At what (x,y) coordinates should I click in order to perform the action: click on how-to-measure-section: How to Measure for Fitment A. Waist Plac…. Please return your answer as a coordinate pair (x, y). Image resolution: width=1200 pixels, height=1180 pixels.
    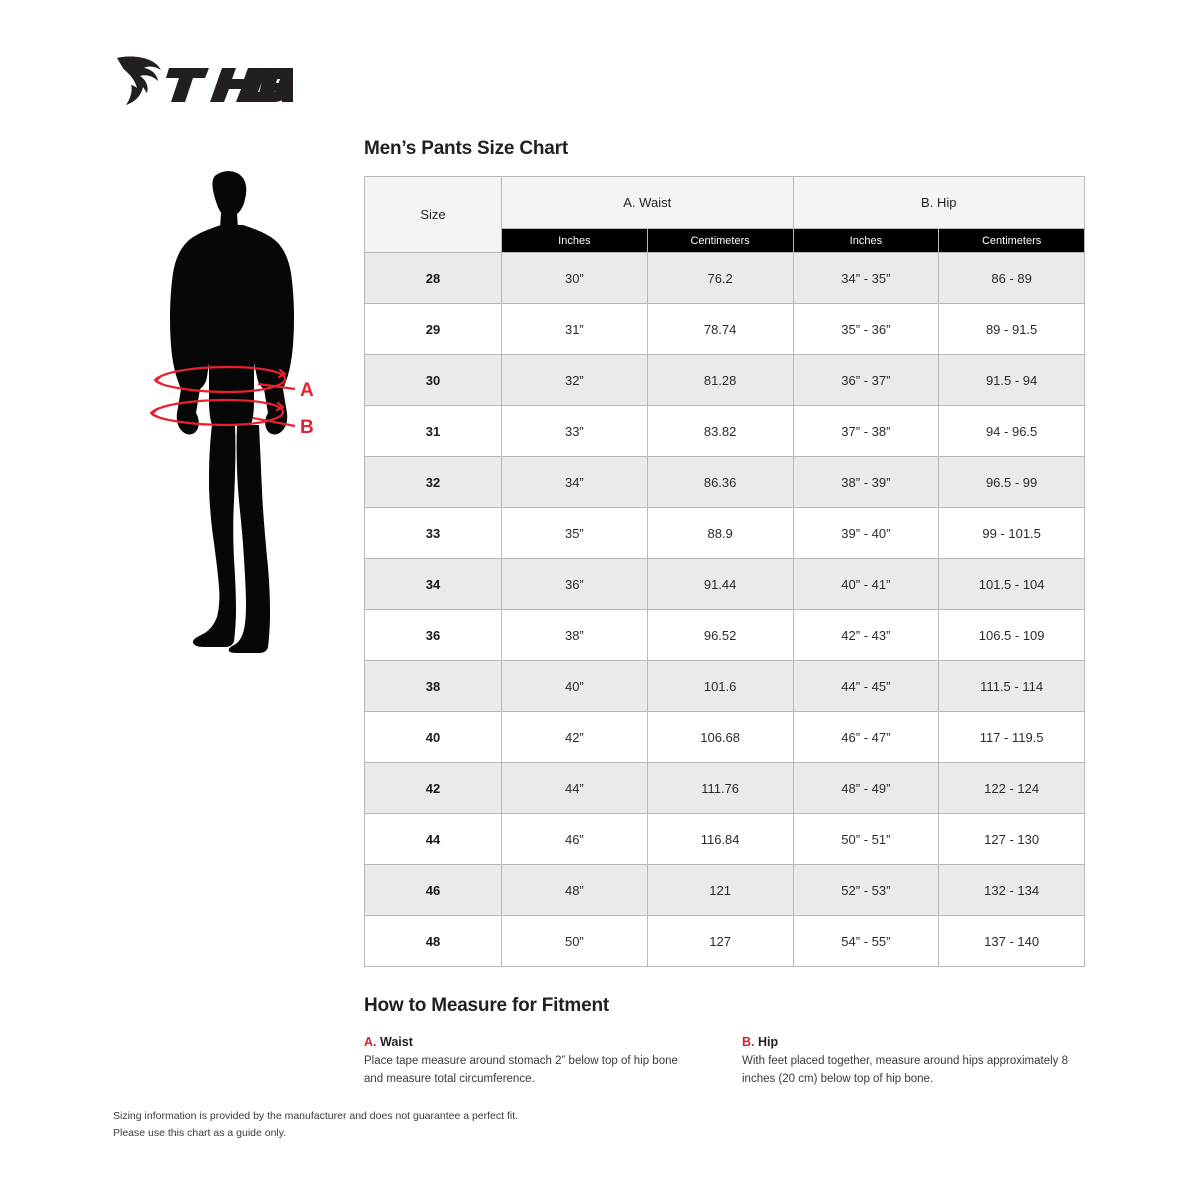
    Looking at the image, I should click on (725, 1042).